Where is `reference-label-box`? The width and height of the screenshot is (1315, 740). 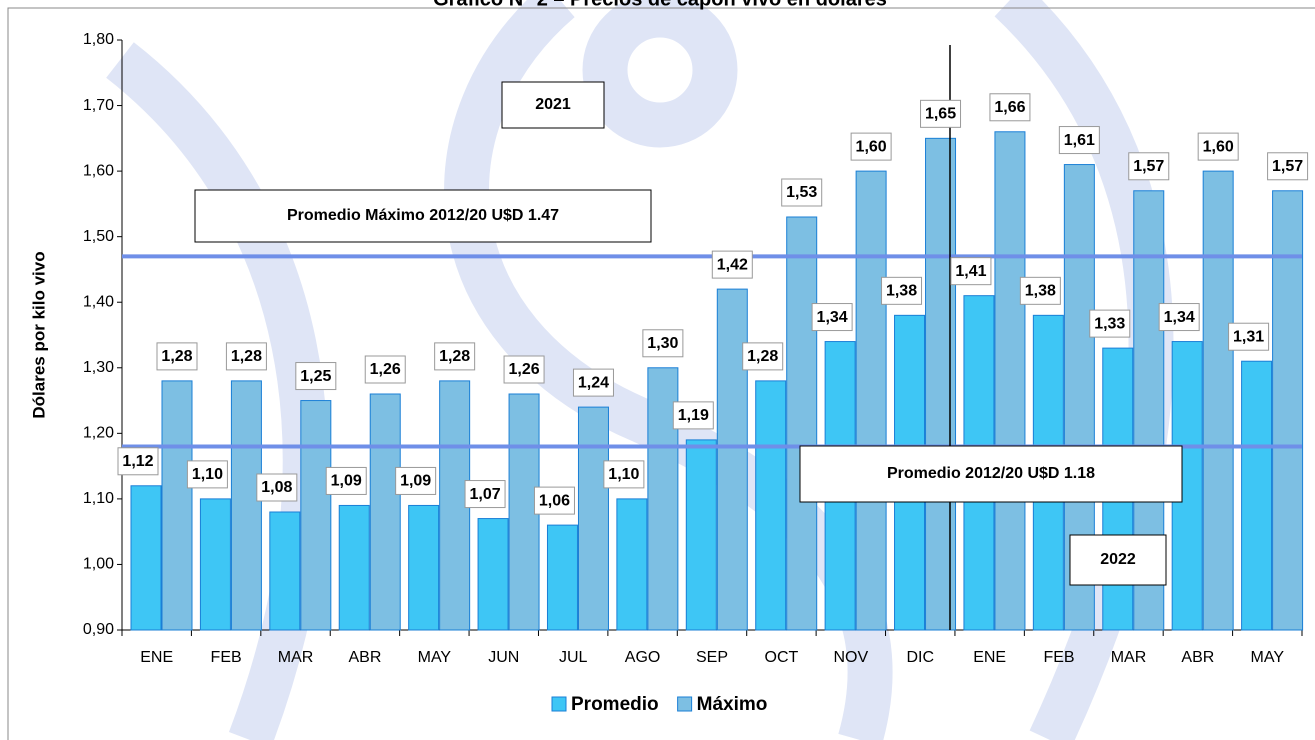
reference-label-box is located at coordinates (423, 216).